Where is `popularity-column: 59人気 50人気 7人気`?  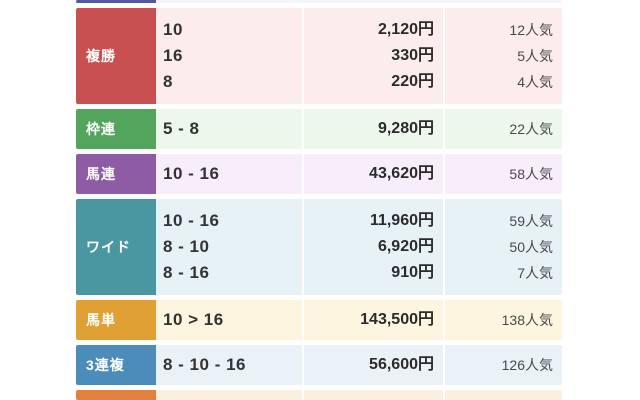
popularity-column: 59人気 50人気 7人気 is located at coordinates (502, 247).